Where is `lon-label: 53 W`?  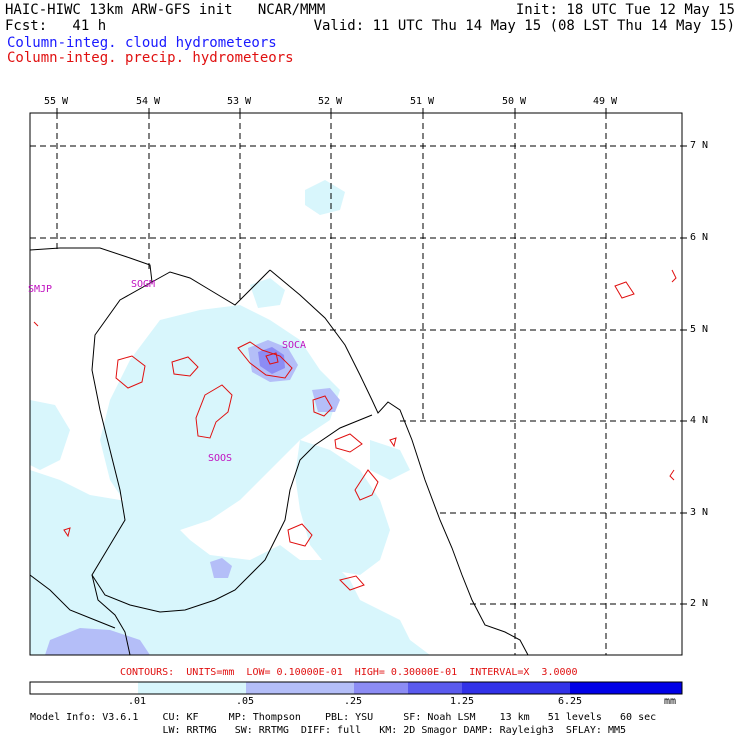
lon-label: 53 W is located at coordinates (239, 101).